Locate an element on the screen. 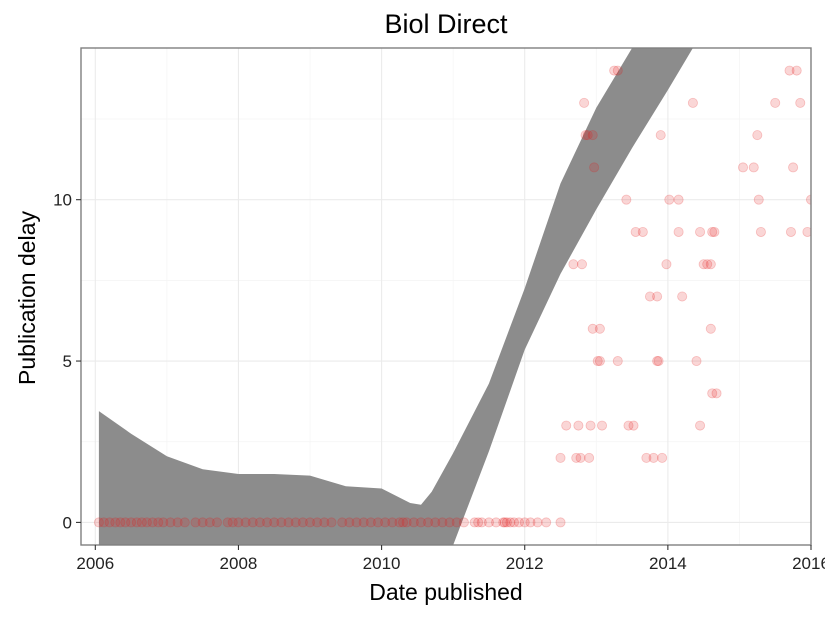 This screenshot has height=618, width=825. x-tick-label: 2008 is located at coordinates (239, 563).